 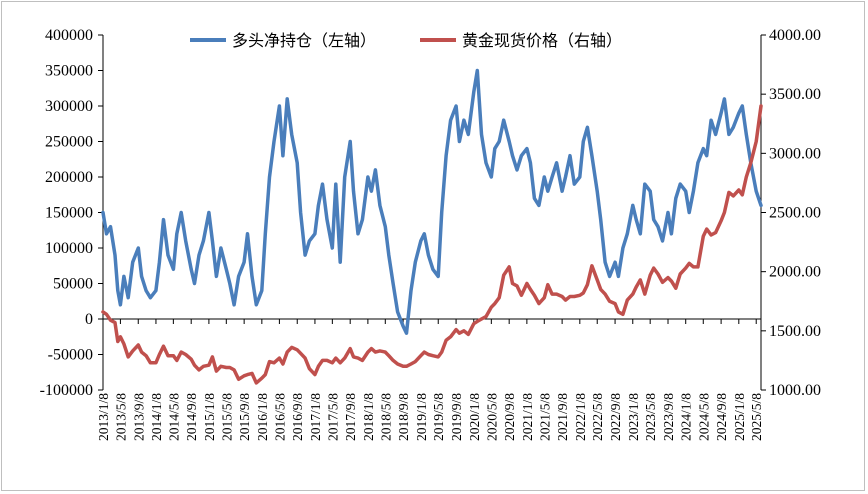 I want to click on y-left-tick-label: 150000, so click(x=69, y=213).